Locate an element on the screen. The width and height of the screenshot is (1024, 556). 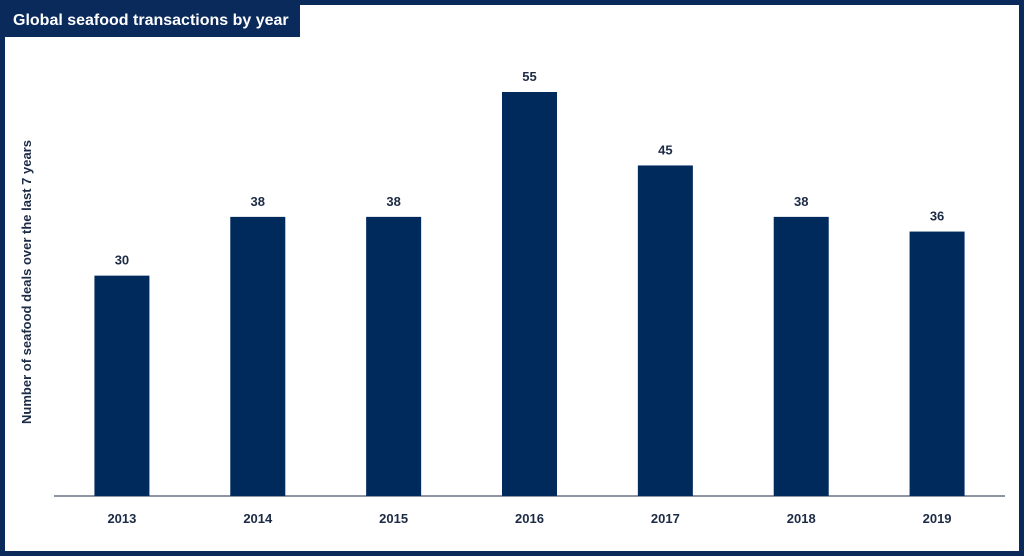
bar-2019 is located at coordinates (937, 363).